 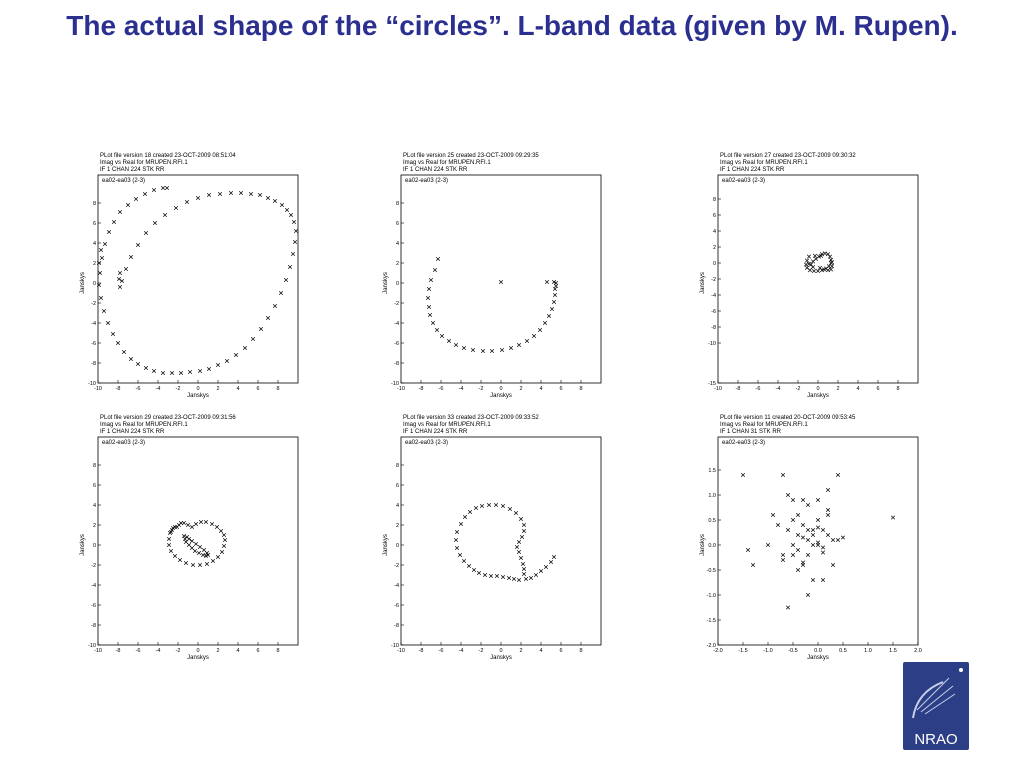 What do you see at coordinates (714, 264) in the screenshot?
I see `y-tick-label: 0` at bounding box center [714, 264].